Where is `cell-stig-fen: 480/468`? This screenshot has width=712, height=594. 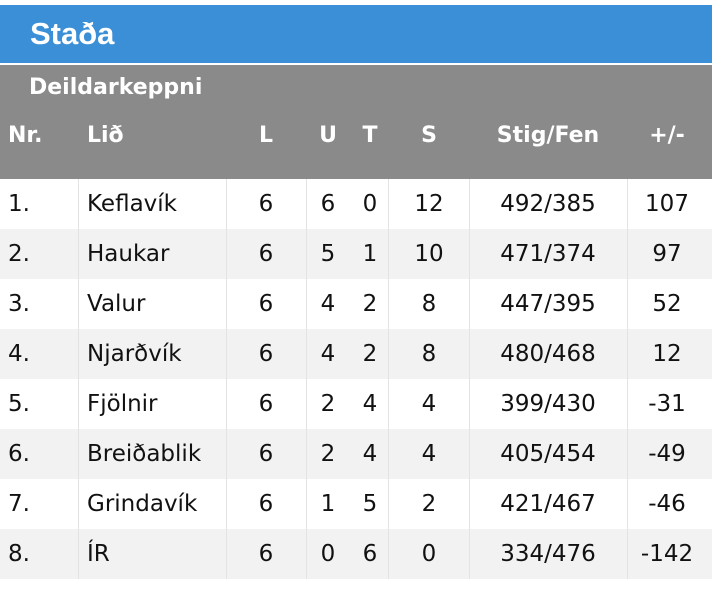 cell-stig-fen: 480/468 is located at coordinates (548, 354).